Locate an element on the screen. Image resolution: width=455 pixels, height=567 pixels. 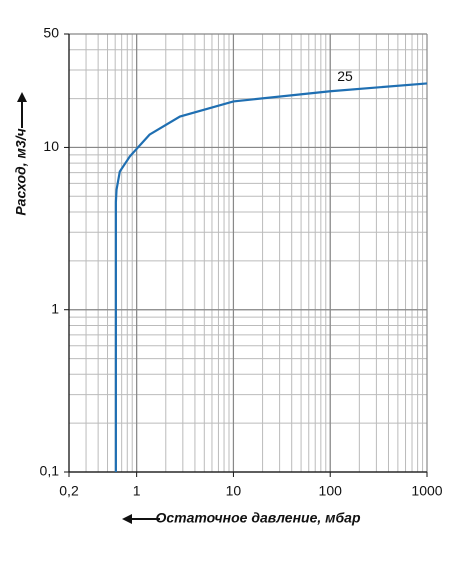
x-tick-label: 1 is located at coordinates (137, 491).